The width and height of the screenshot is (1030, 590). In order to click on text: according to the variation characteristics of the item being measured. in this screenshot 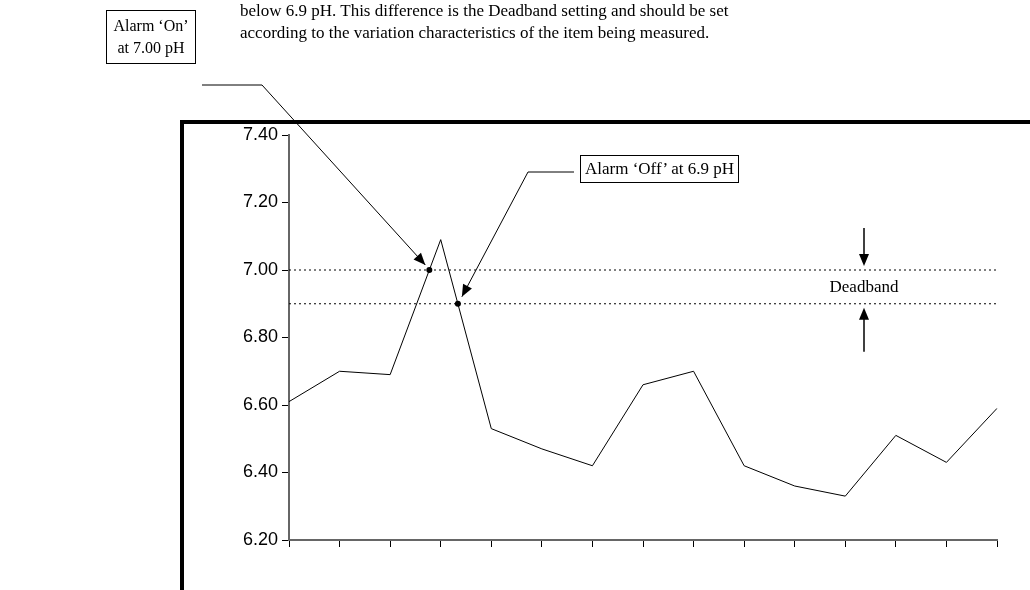, I will do `click(475, 33)`.